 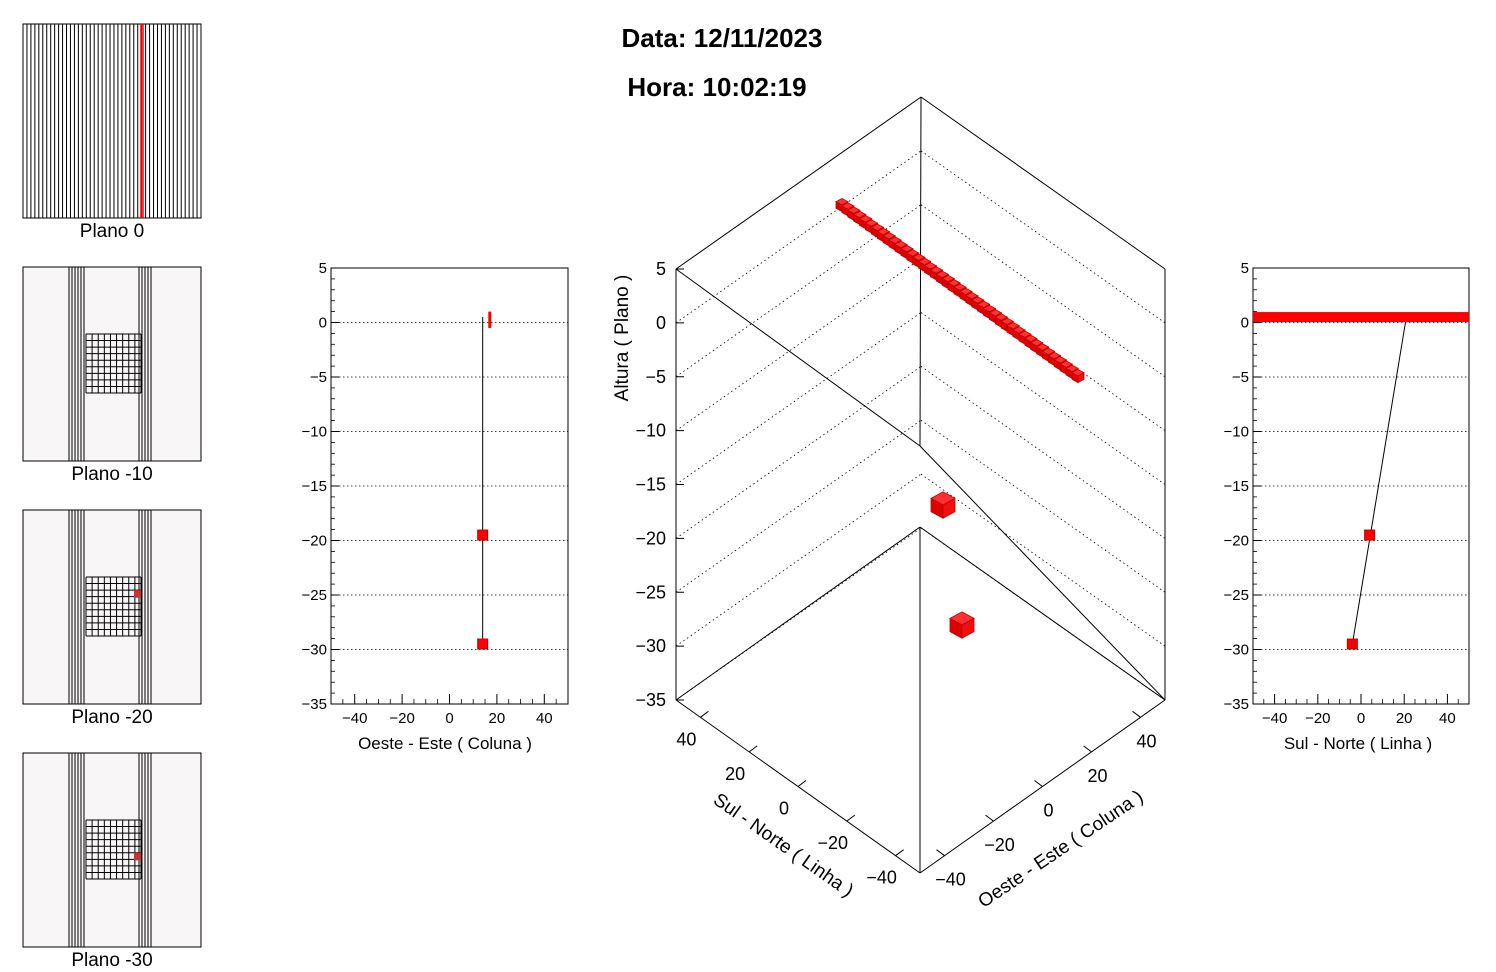 What do you see at coordinates (1236, 595) in the screenshot?
I see `sn-ytick-label: −25` at bounding box center [1236, 595].